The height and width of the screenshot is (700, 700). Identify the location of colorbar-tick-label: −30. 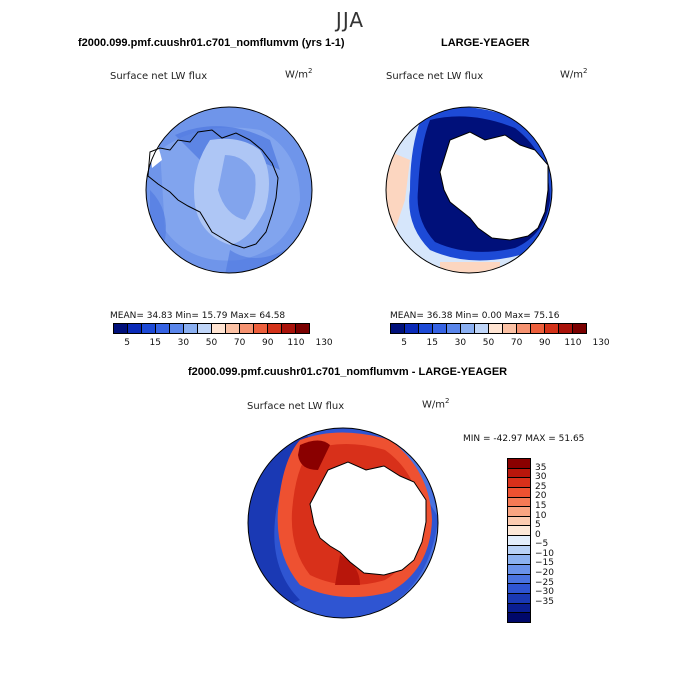
(544, 592).